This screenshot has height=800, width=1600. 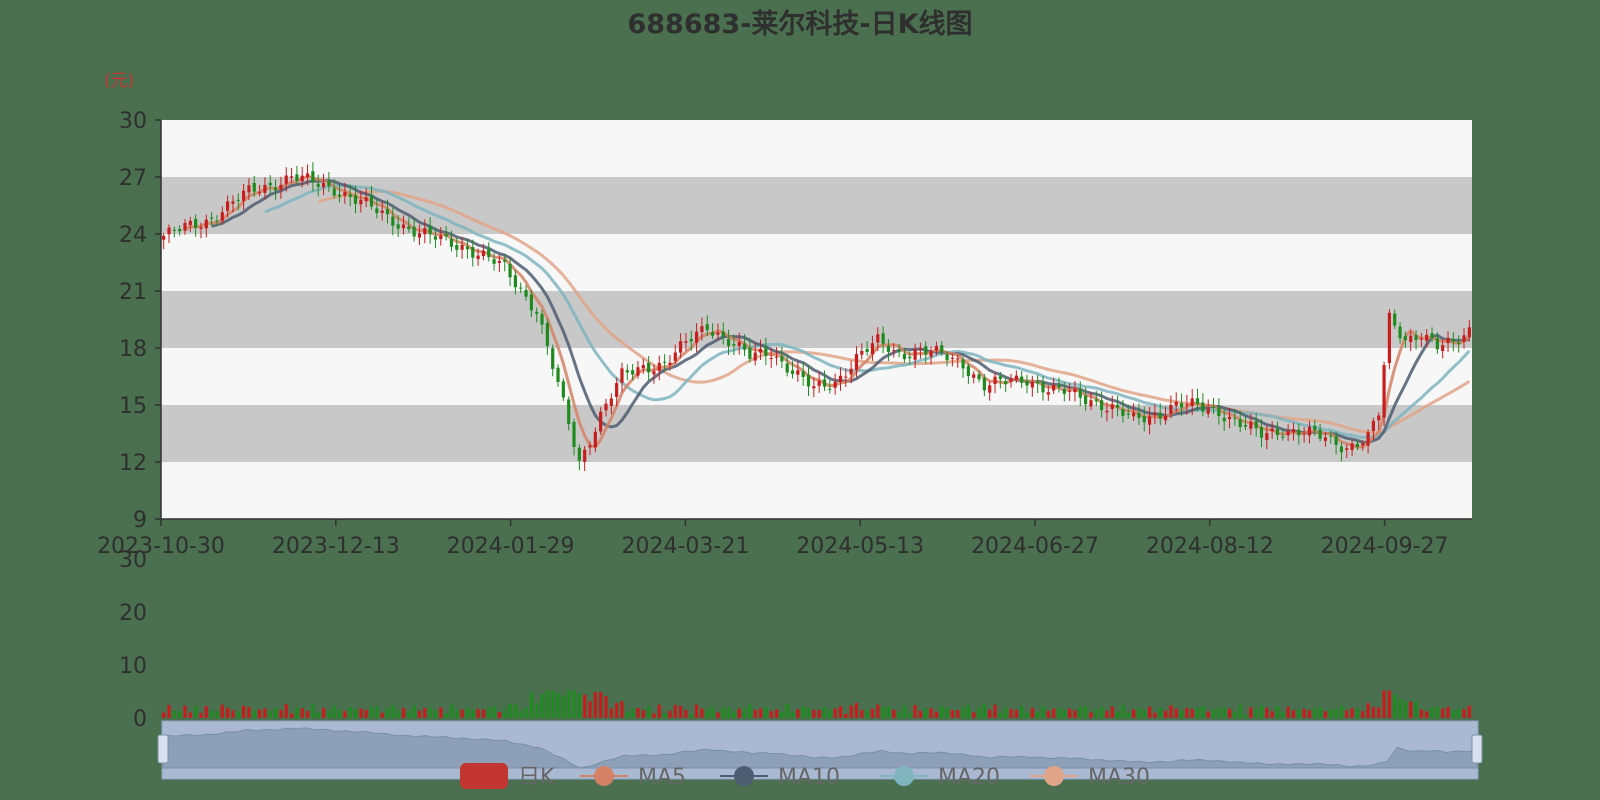 I want to click on datazoom-left-handle, so click(x=163, y=749).